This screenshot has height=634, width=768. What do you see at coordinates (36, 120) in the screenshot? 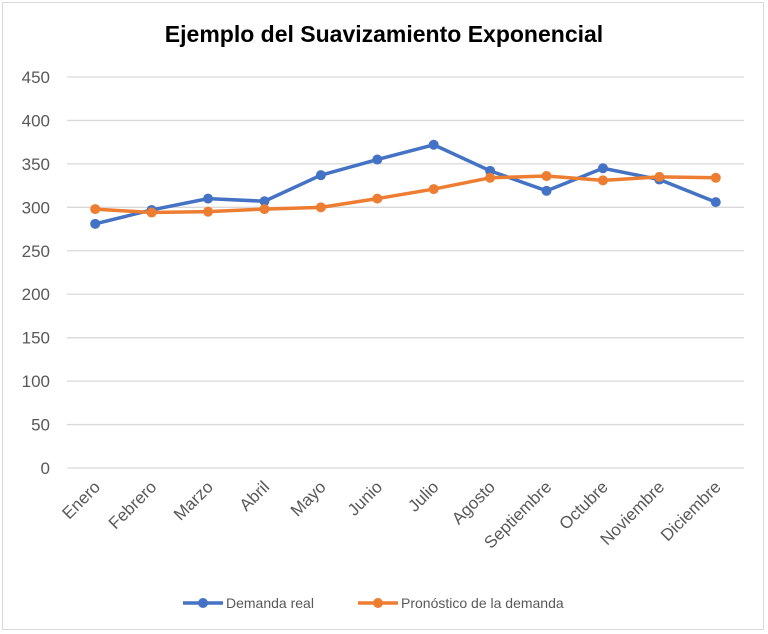
I see `y-tick-label: 400` at bounding box center [36, 120].